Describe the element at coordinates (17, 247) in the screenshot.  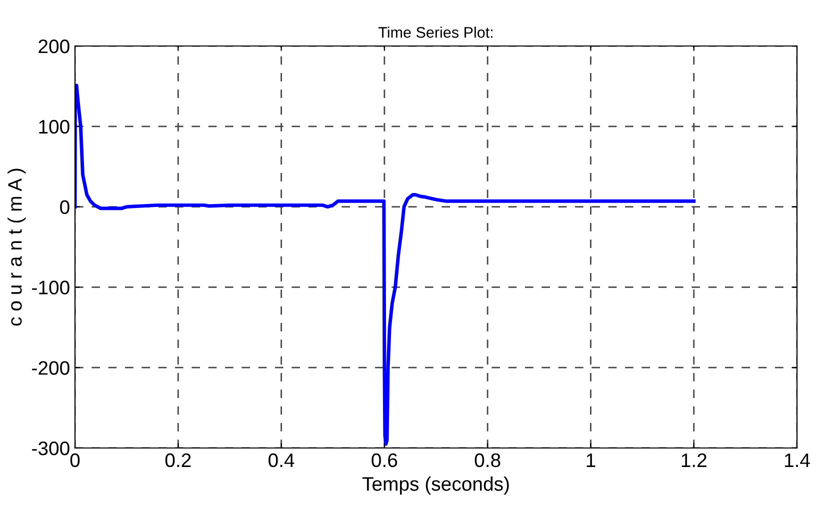
I see `y-axis-title: c o u r a n t ( m A )` at that location.